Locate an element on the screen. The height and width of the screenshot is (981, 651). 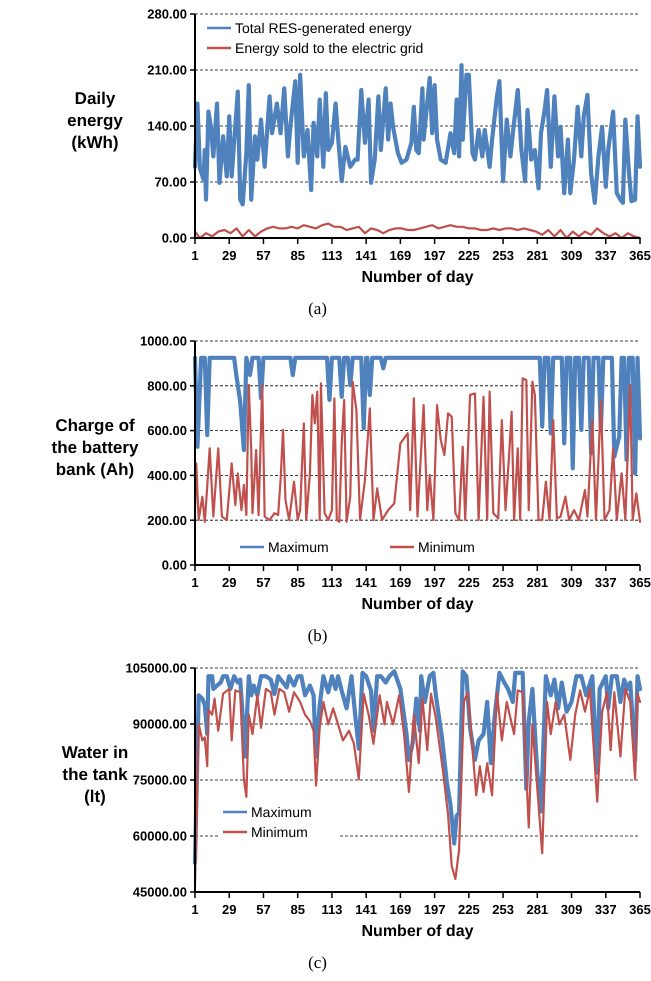
y-axis-title: Water in the tank (lt) is located at coordinates (95, 774).